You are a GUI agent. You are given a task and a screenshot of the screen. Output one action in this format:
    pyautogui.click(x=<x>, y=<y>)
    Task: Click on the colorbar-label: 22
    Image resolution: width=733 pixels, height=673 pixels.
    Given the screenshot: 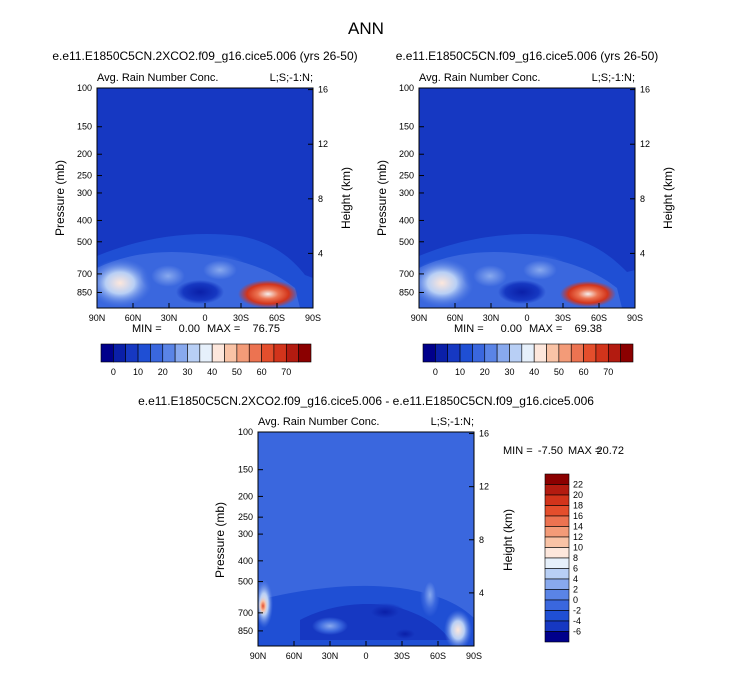 What is the action you would take?
    pyautogui.click(x=578, y=485)
    